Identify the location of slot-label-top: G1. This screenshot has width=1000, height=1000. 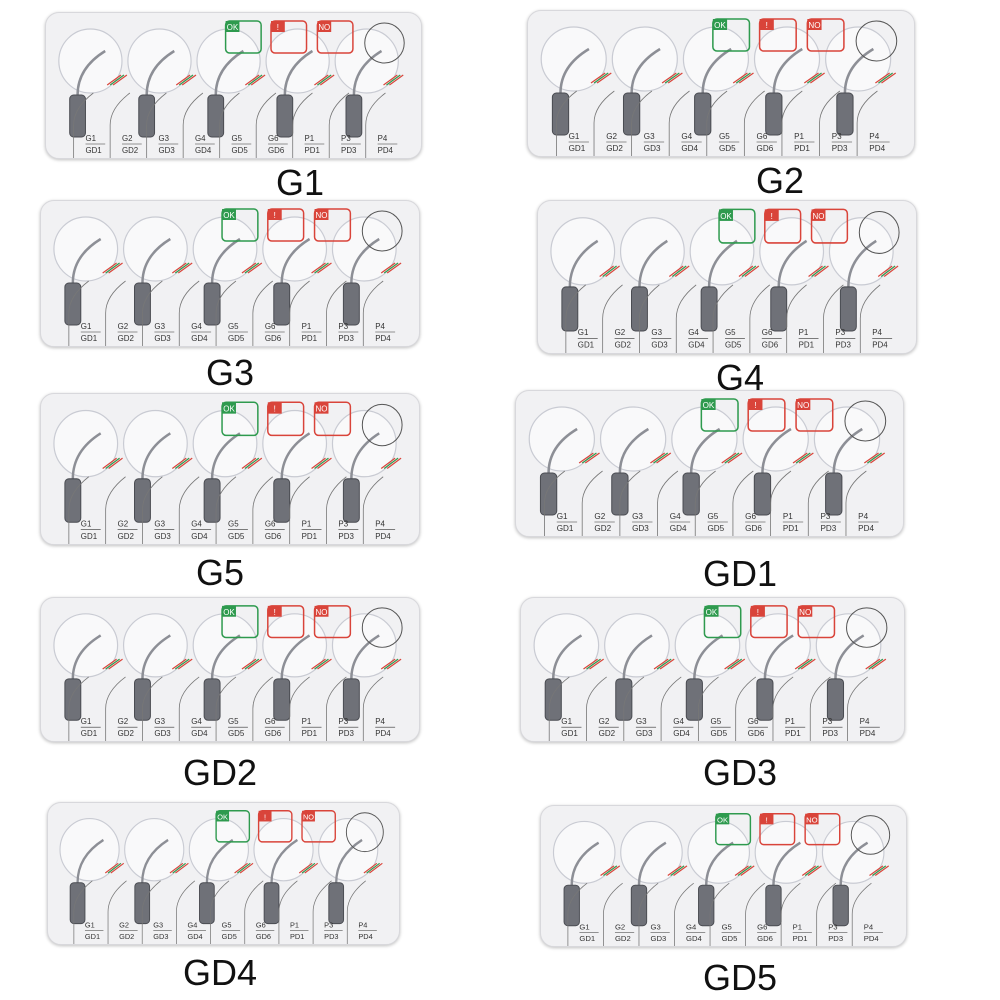
(583, 332).